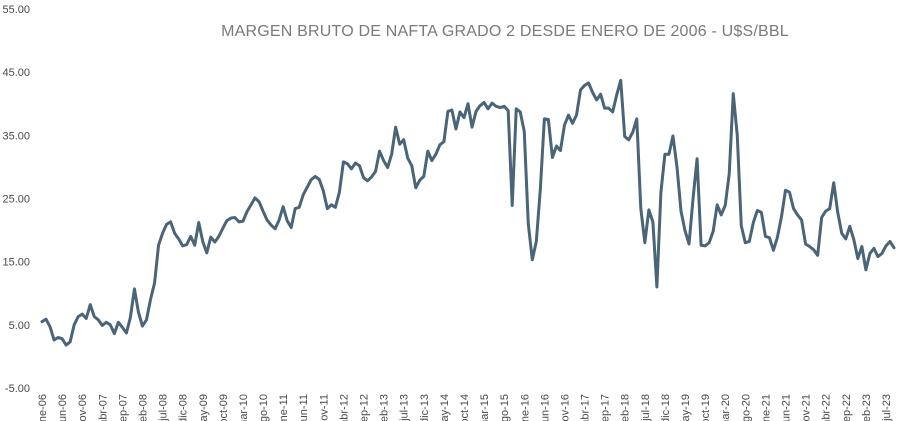 Image resolution: width=898 pixels, height=421 pixels. Describe the element at coordinates (324, 407) in the screenshot. I see `x-tick-label: nov-11` at that location.